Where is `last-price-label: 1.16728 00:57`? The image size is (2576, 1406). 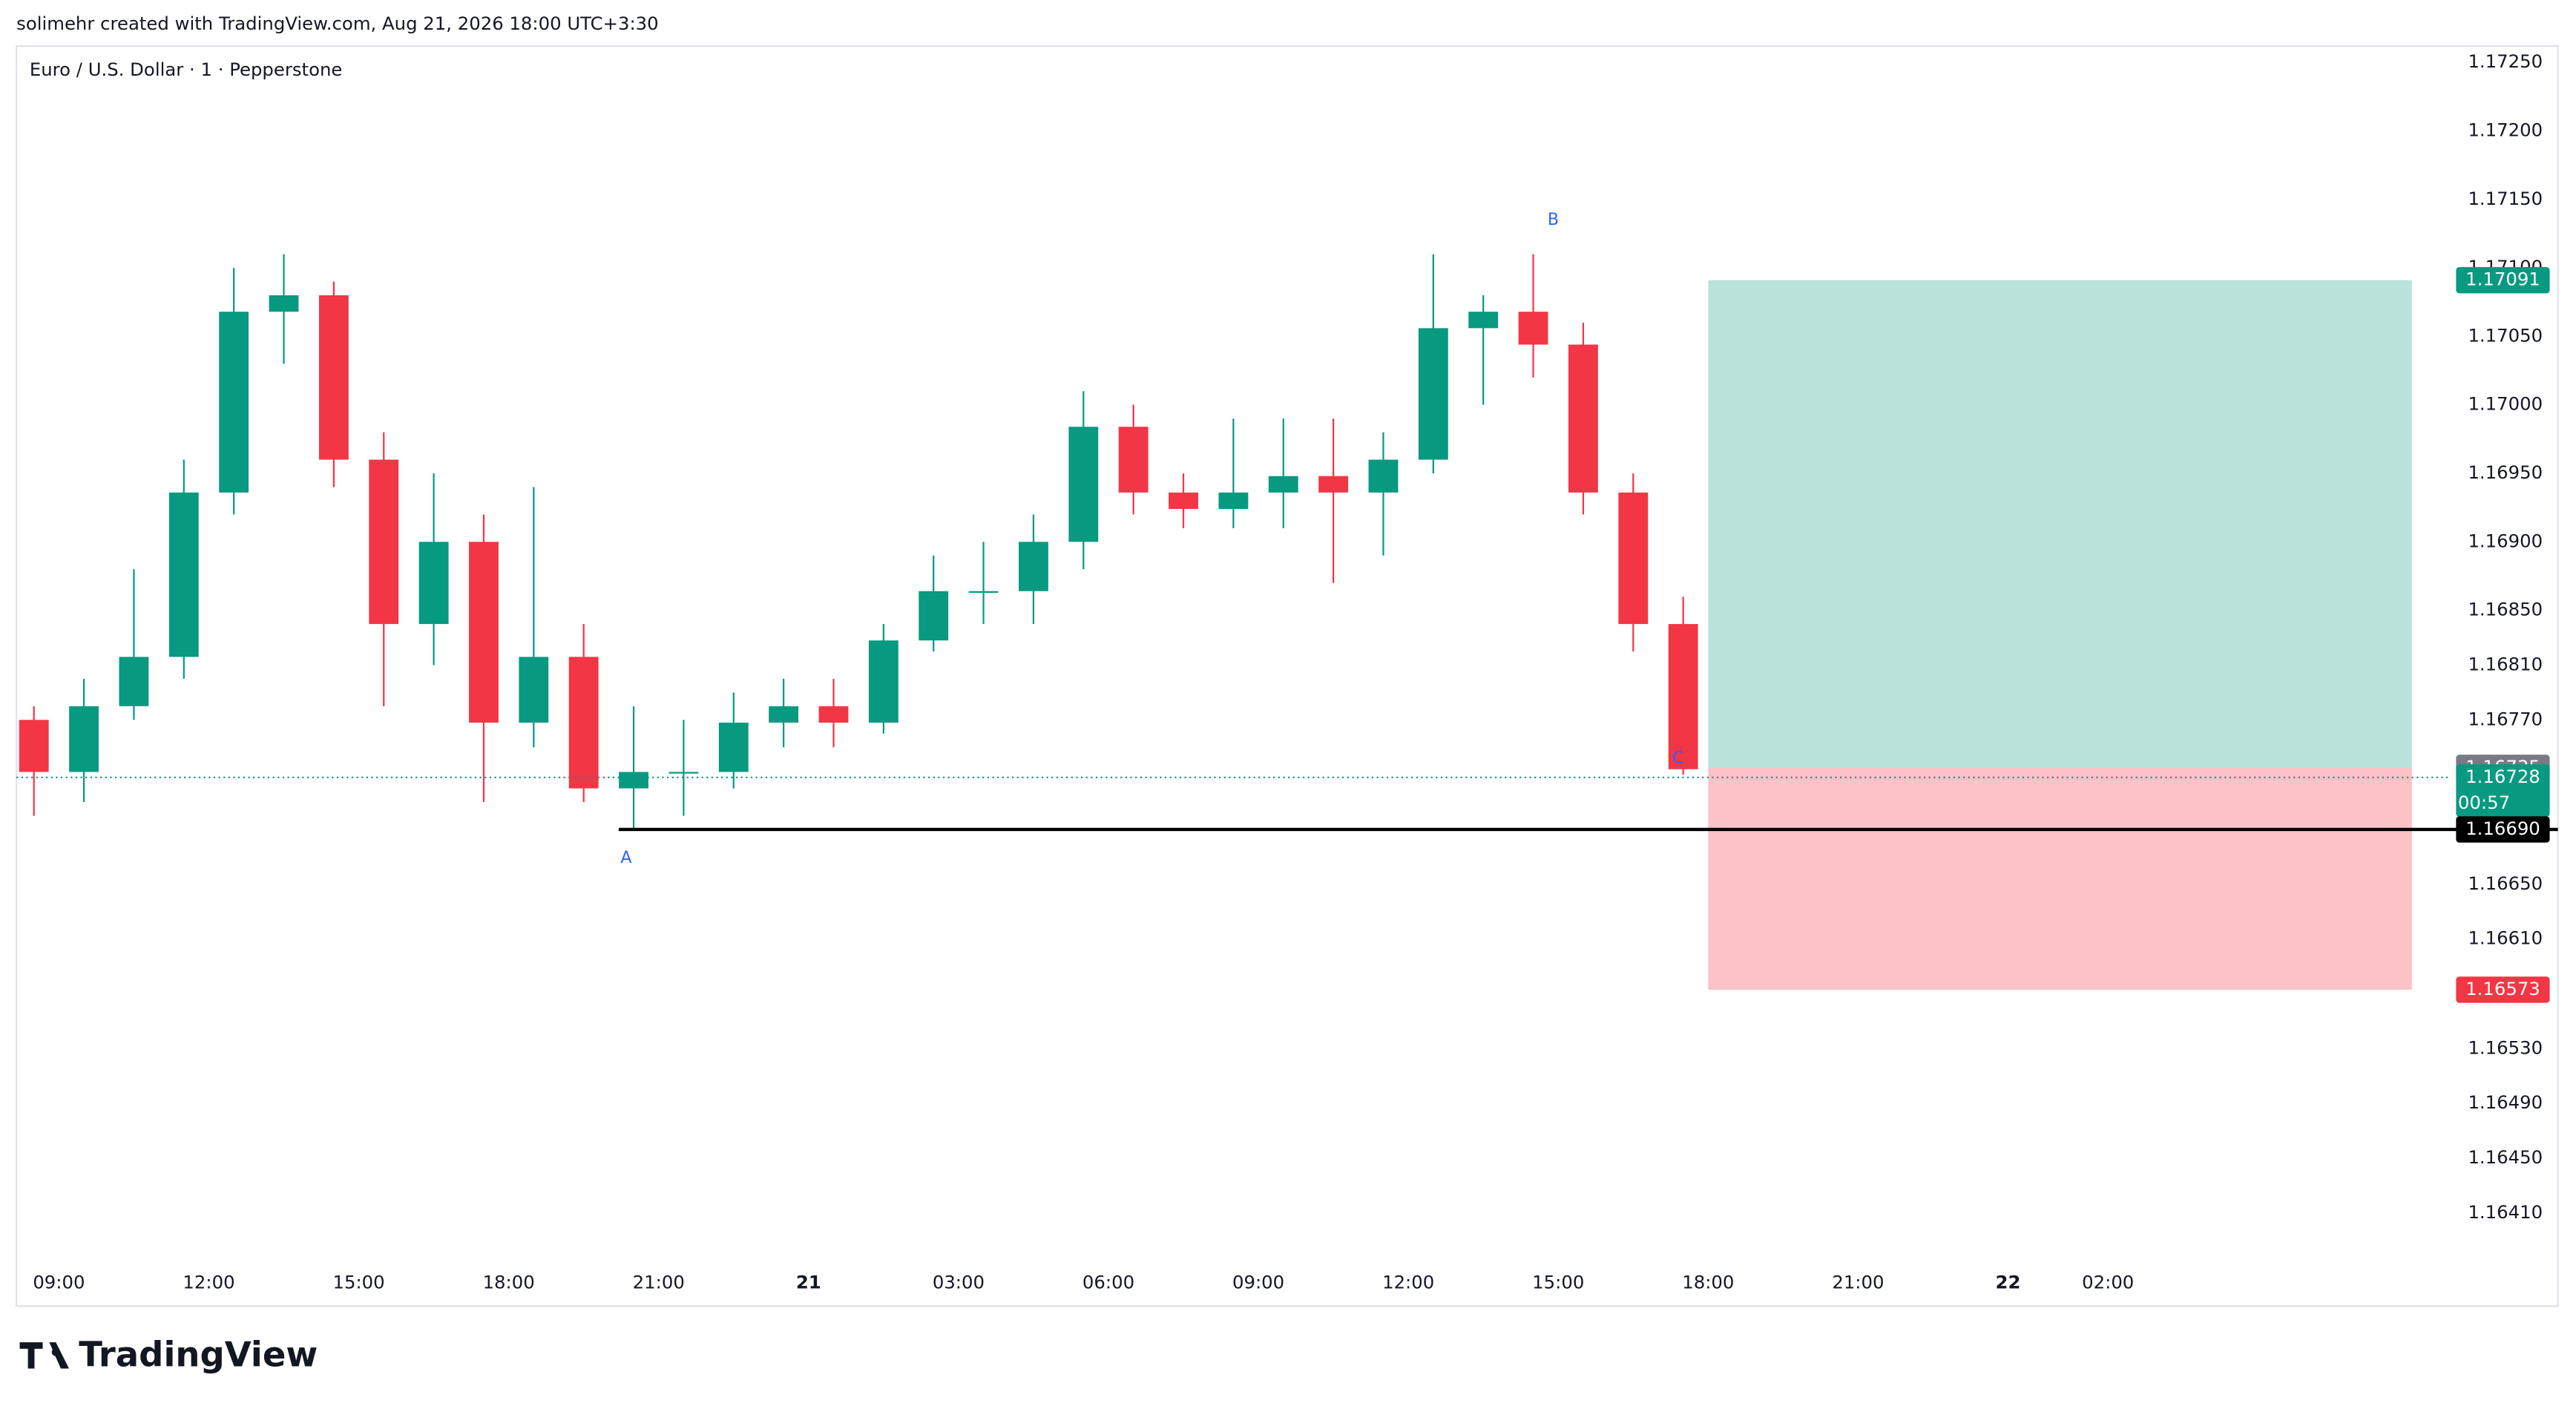 last-price-label: 1.16728 00:57 is located at coordinates (2503, 791).